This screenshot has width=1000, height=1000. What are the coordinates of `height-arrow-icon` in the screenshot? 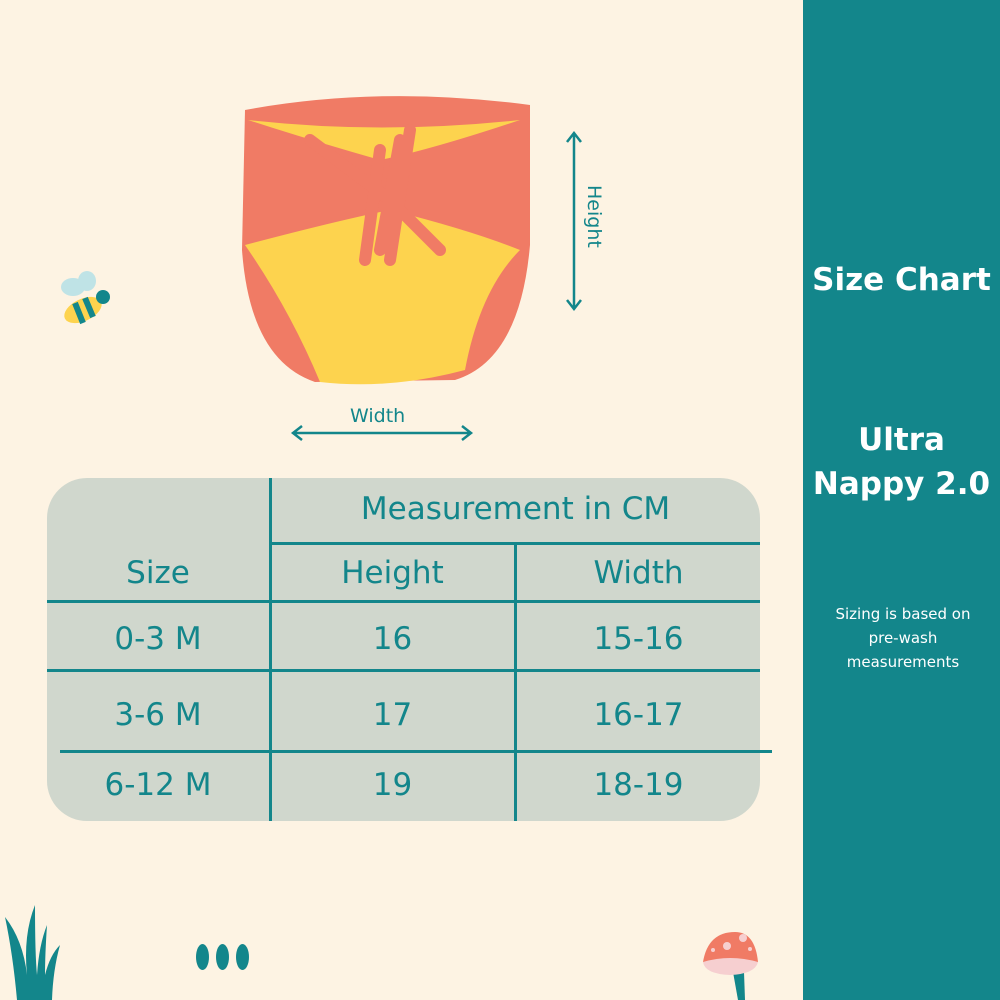 It's located at (574, 221).